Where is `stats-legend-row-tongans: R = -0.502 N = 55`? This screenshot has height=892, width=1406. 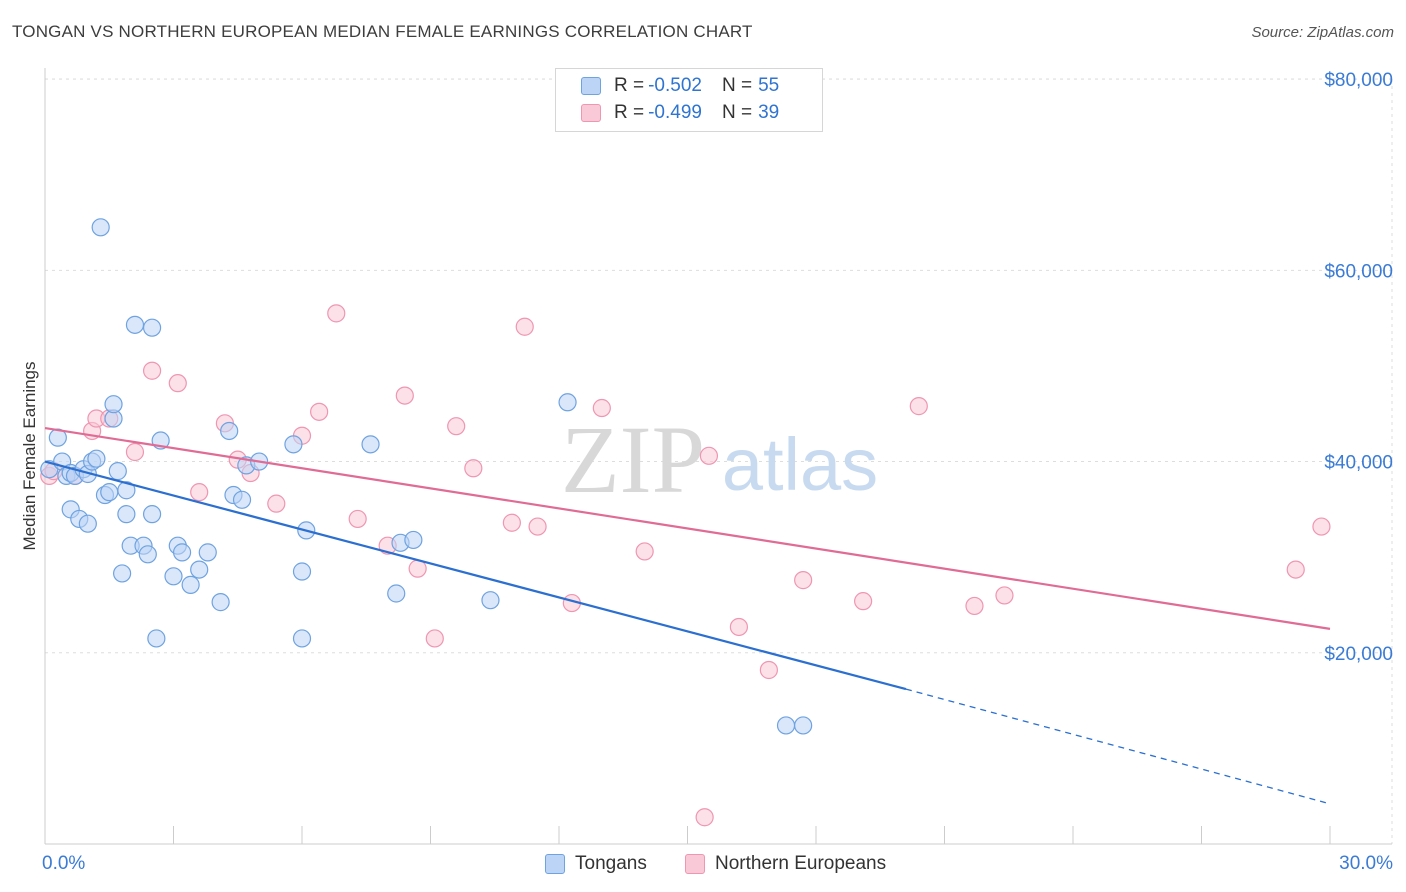 stats-legend-row-tongans: R = -0.502 N = 55 is located at coordinates (667, 86).